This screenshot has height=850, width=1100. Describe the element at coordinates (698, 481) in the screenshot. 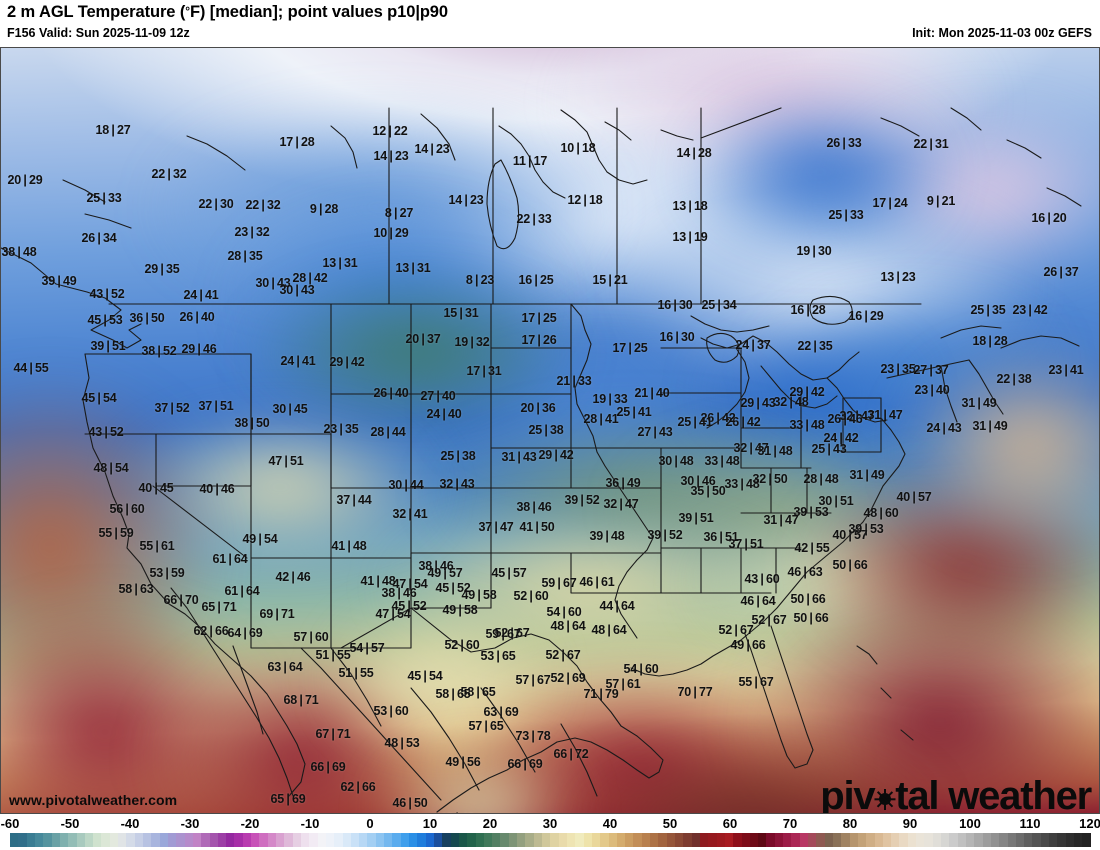

I see `point-value-label: 30 | 46` at that location.